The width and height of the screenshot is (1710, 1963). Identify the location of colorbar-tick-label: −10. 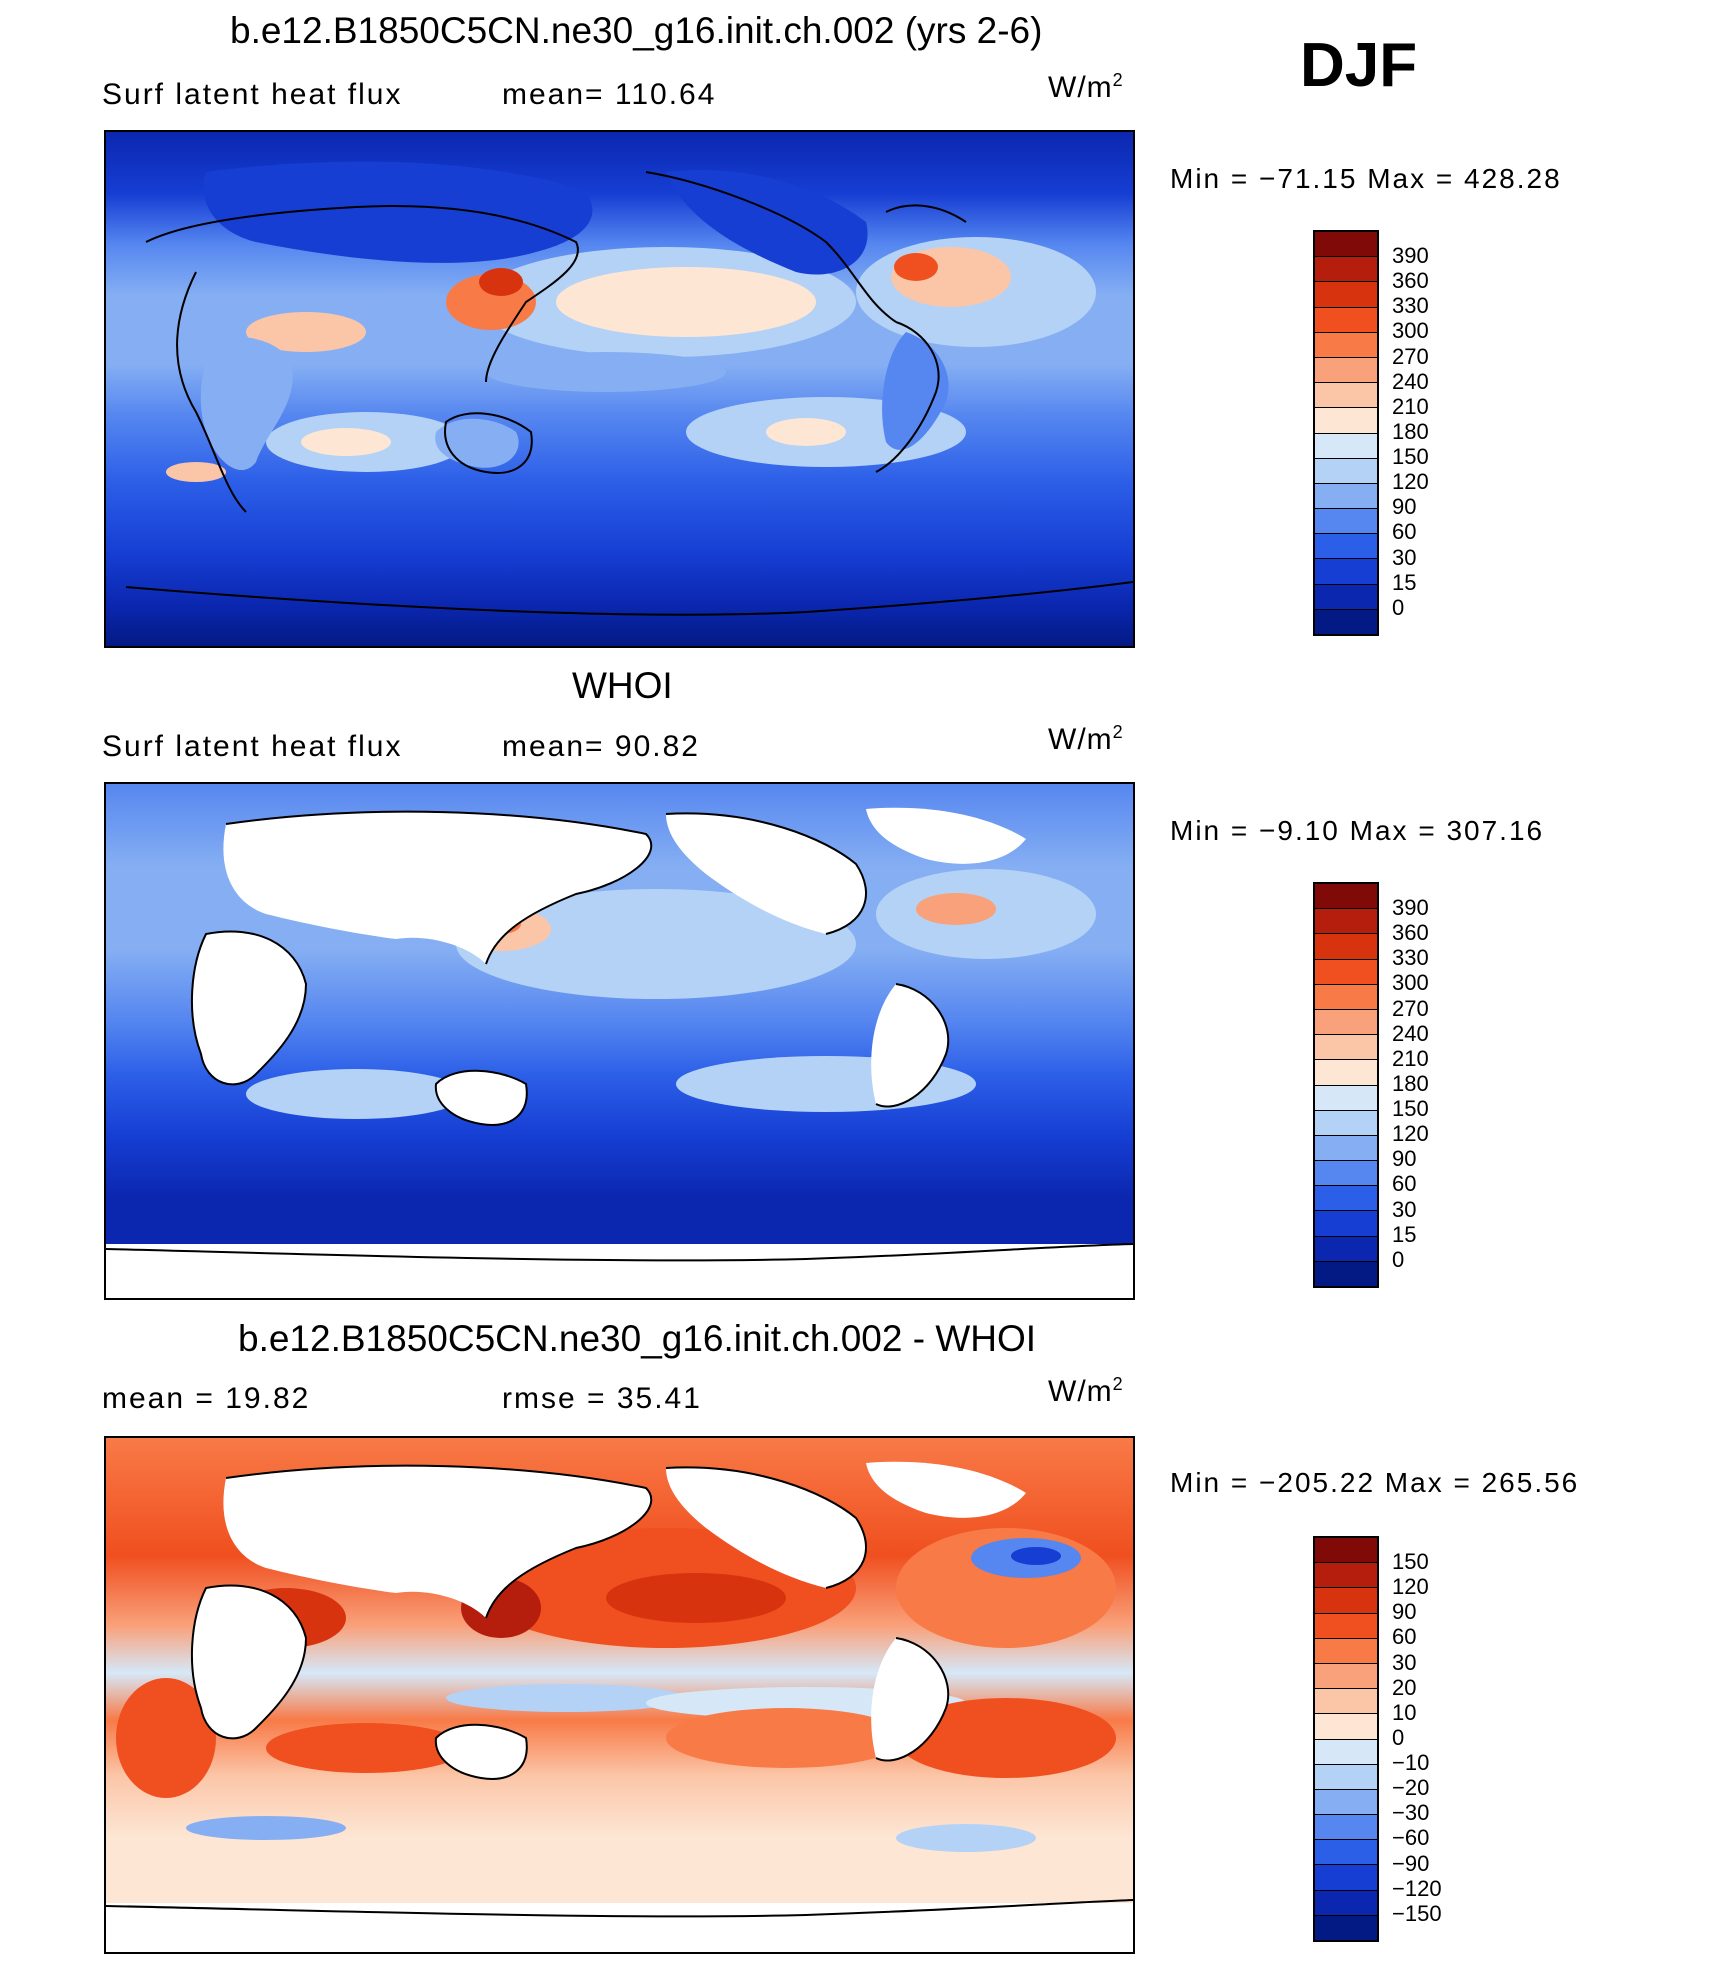
(1411, 1762).